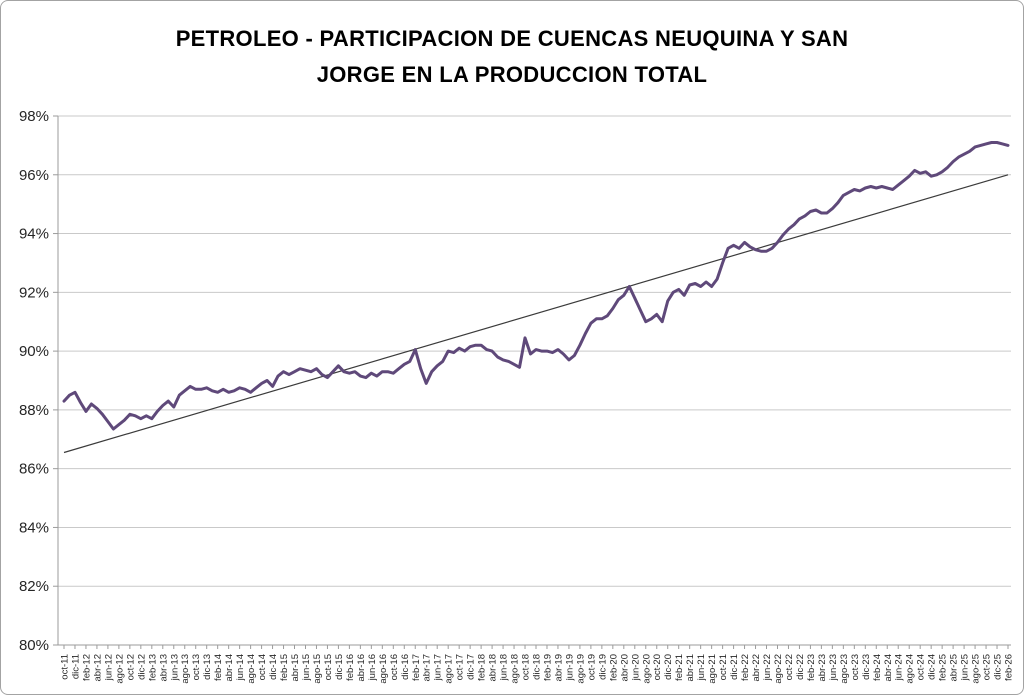 The width and height of the screenshot is (1024, 695). I want to click on x-tick-label: dic-19, so click(602, 667).